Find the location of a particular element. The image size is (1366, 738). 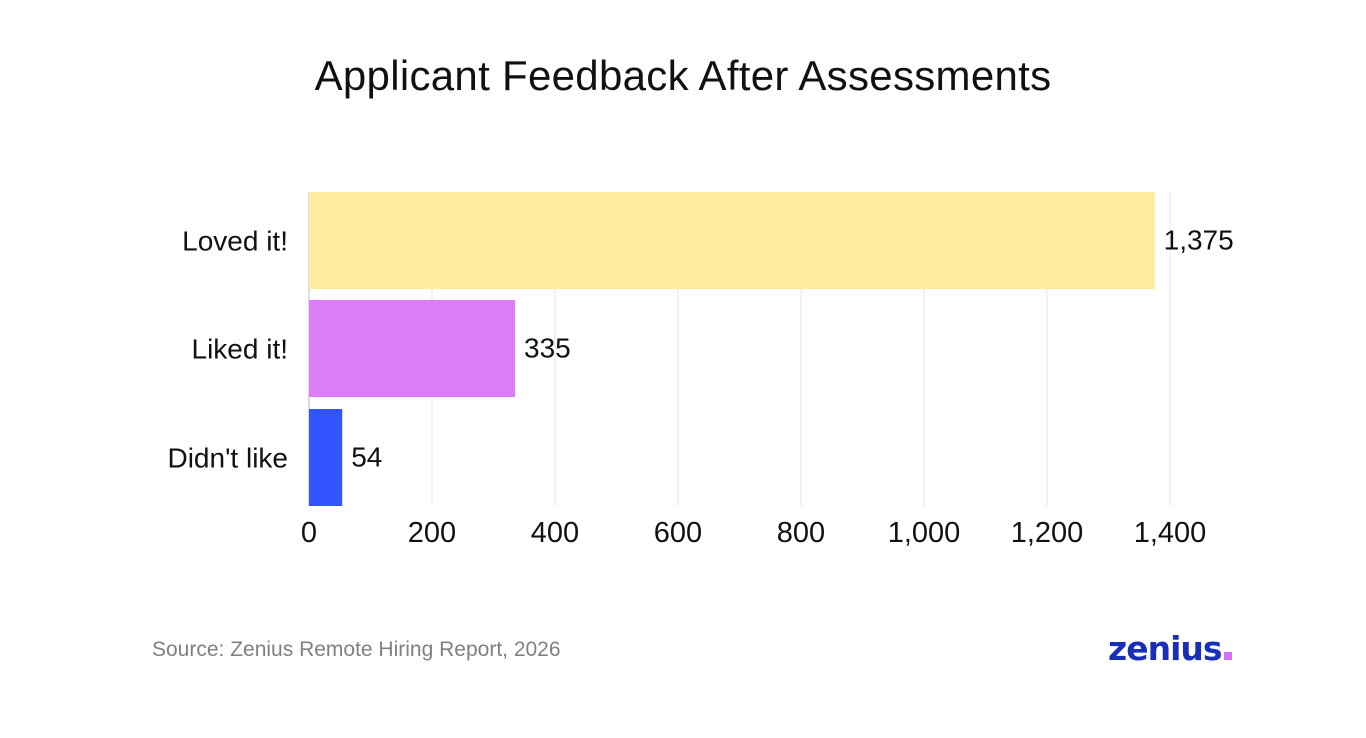

x-tick-label: 1,200 is located at coordinates (1047, 533).